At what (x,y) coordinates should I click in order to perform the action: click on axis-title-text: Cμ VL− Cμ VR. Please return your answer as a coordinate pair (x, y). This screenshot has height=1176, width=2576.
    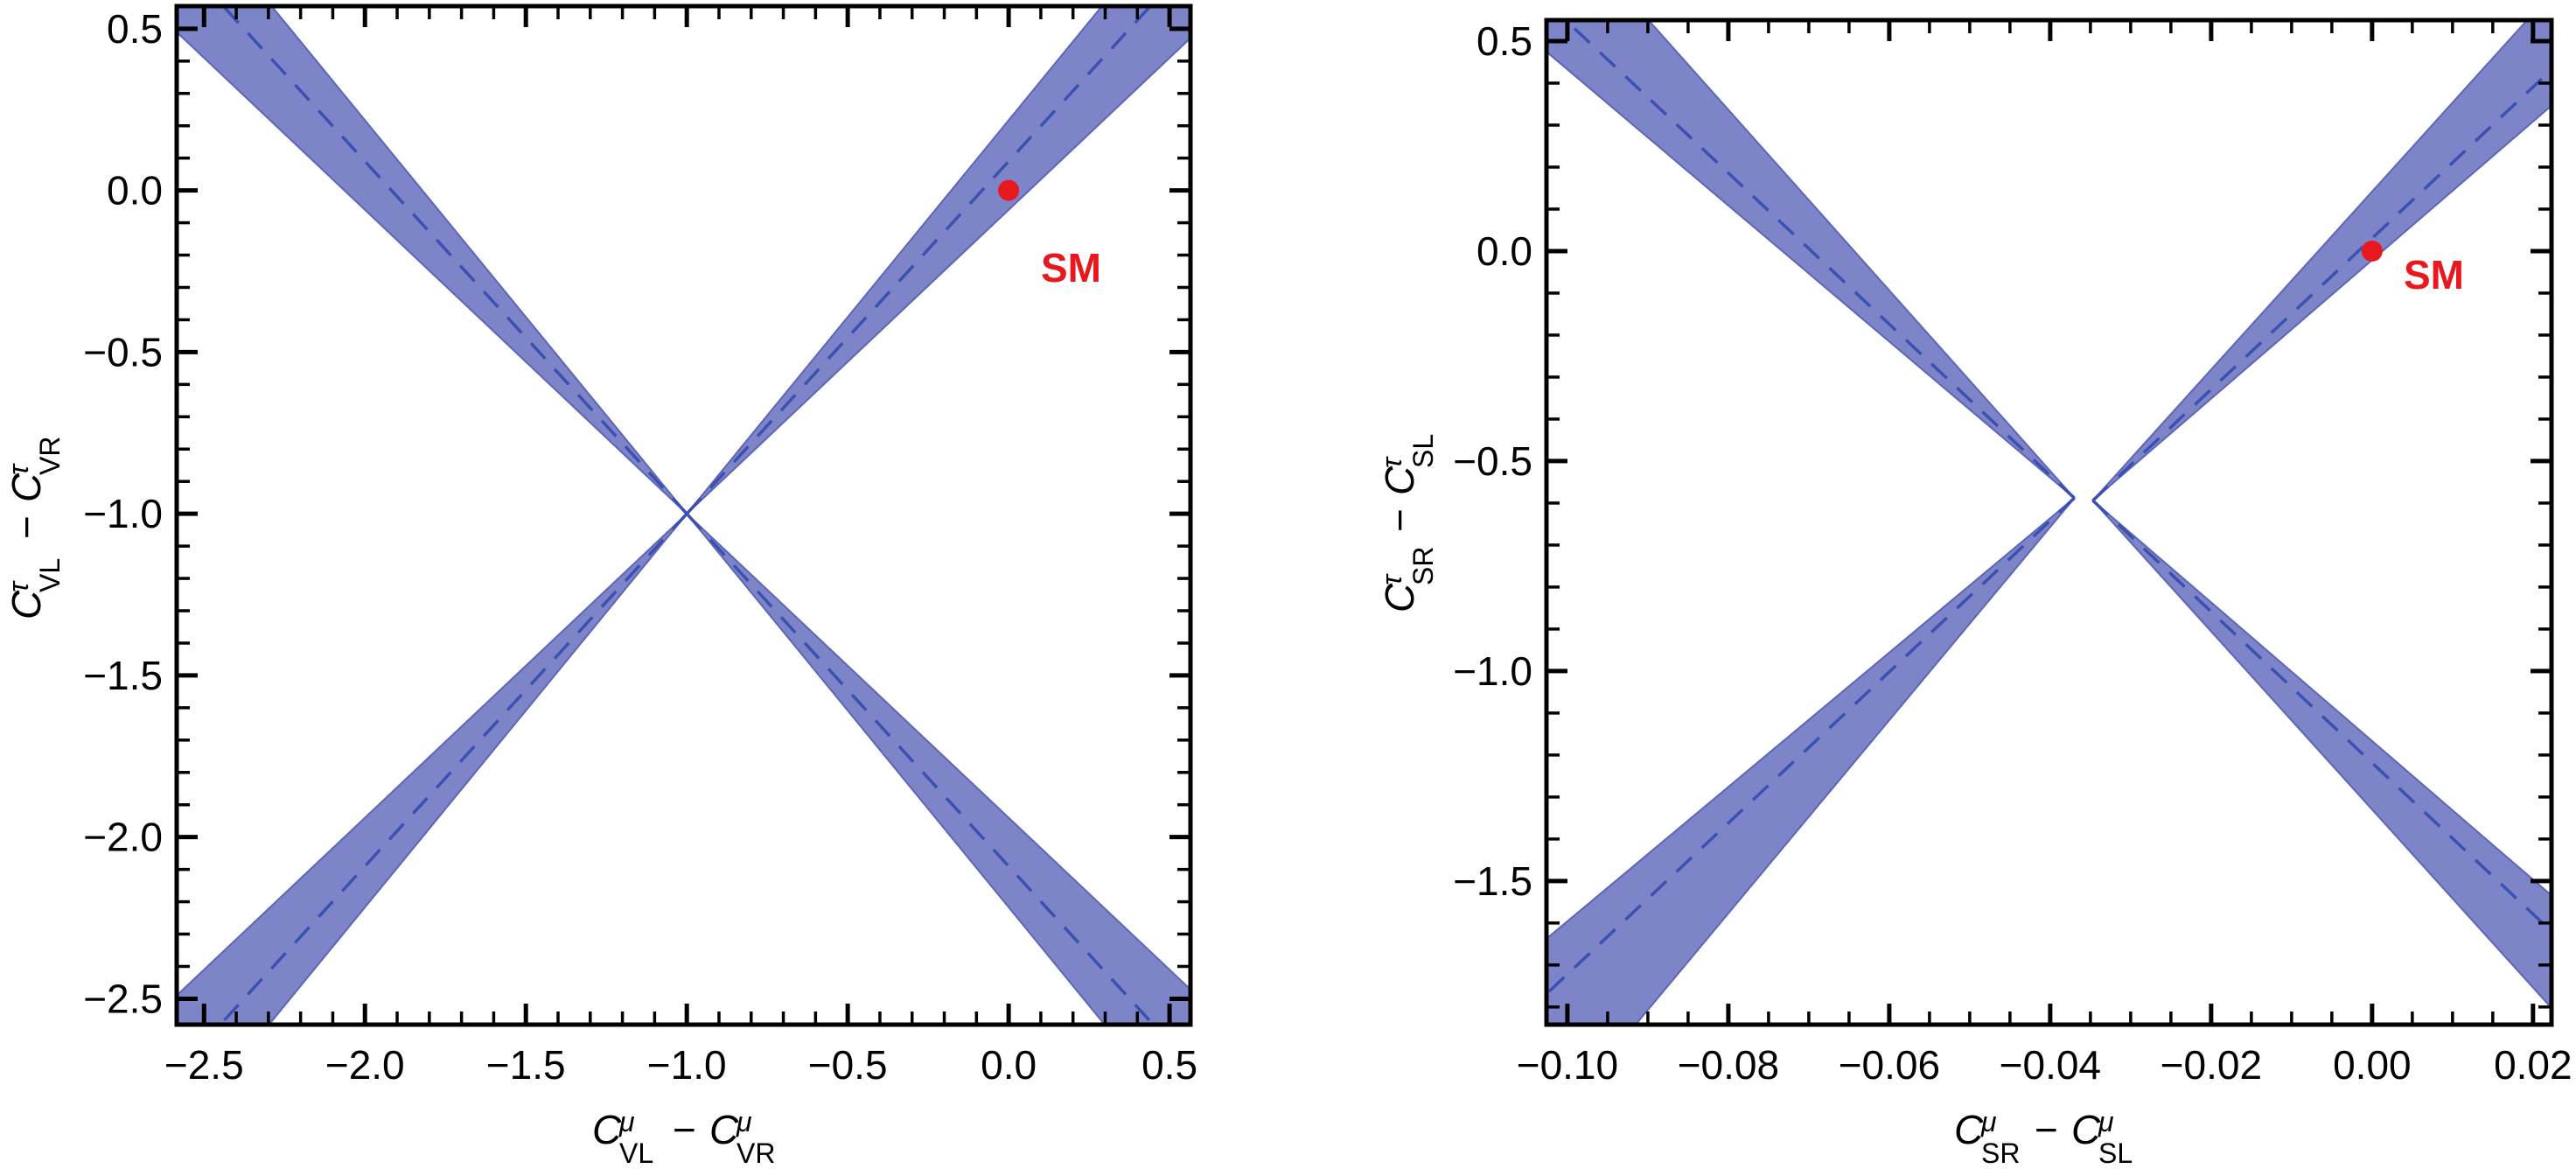
    Looking at the image, I should click on (683, 1137).